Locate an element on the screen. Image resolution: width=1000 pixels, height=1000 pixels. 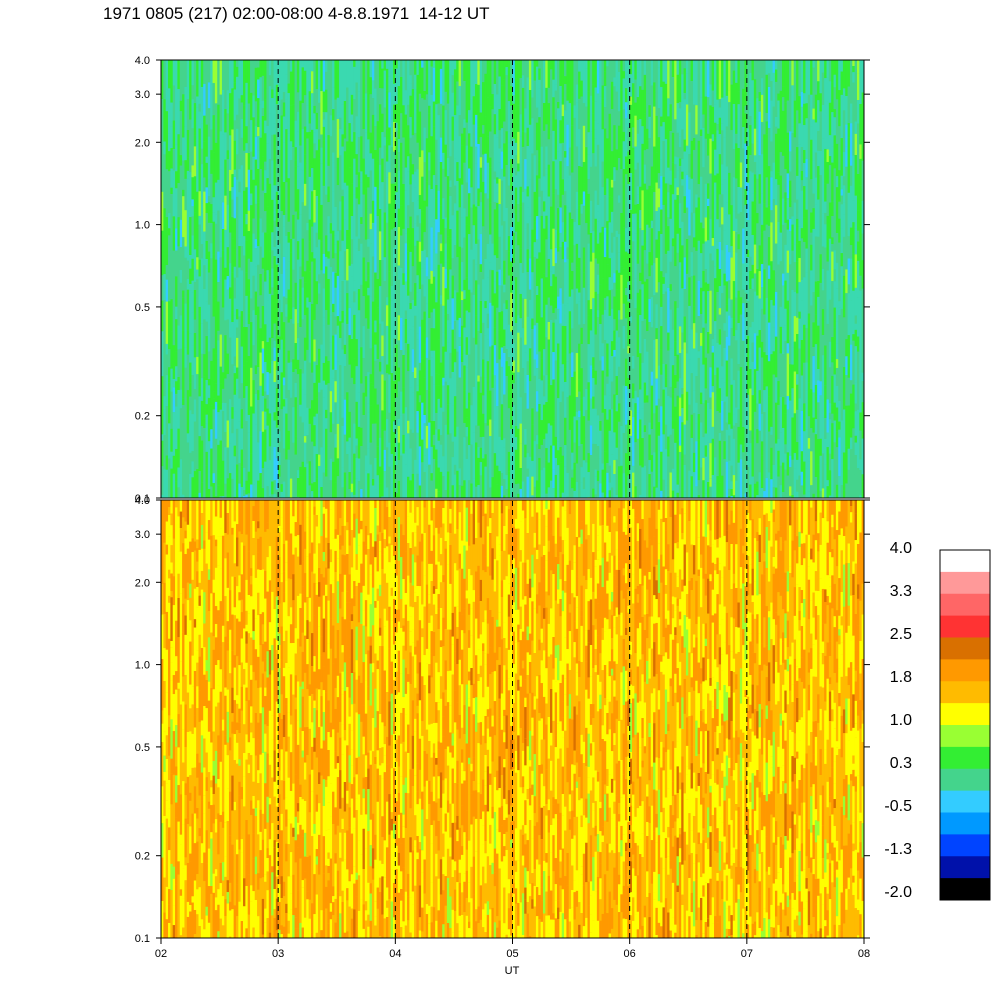
x-tick-label: 08 is located at coordinates (864, 954).